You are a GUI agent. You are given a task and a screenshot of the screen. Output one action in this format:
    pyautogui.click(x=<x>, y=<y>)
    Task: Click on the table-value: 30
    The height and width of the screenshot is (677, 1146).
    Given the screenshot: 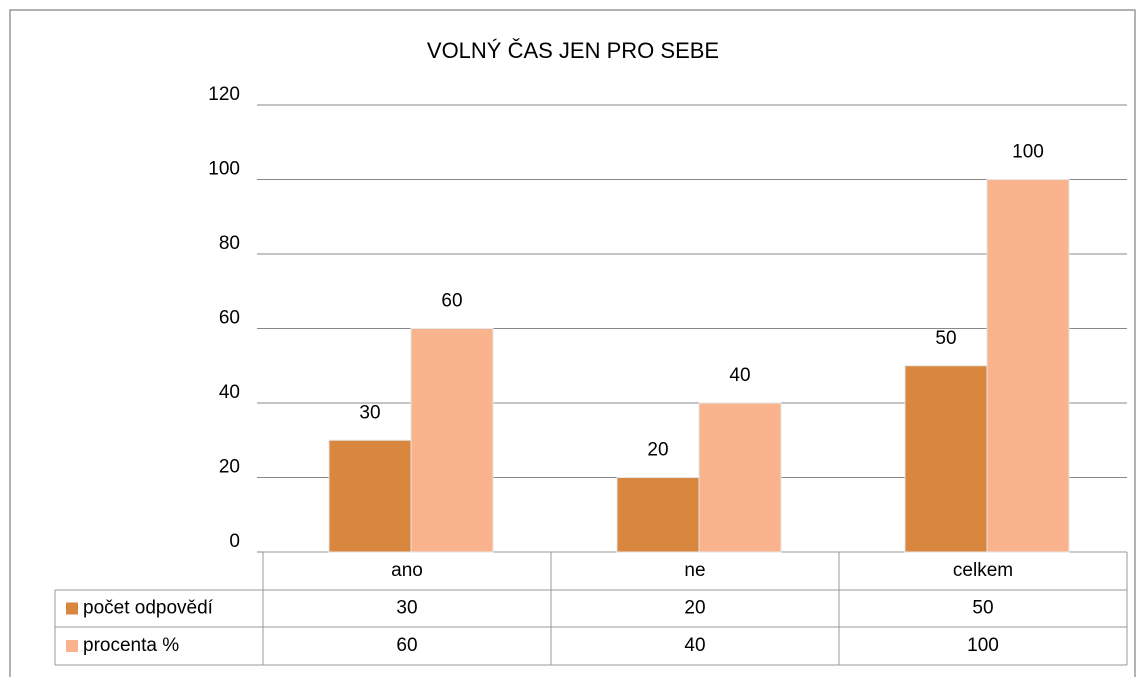 What is the action you would take?
    pyautogui.click(x=406, y=608)
    